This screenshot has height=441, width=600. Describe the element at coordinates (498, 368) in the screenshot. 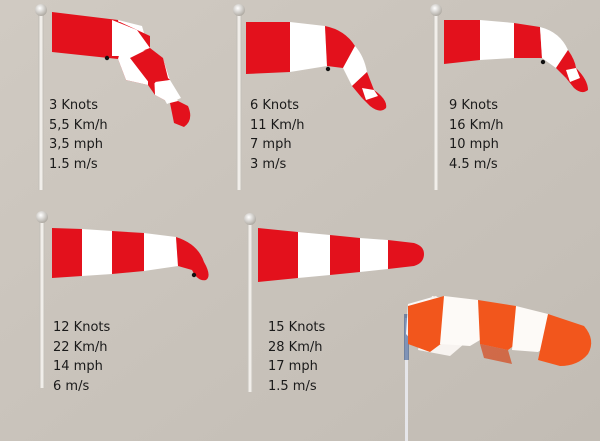

I see `windsock-photo` at that location.